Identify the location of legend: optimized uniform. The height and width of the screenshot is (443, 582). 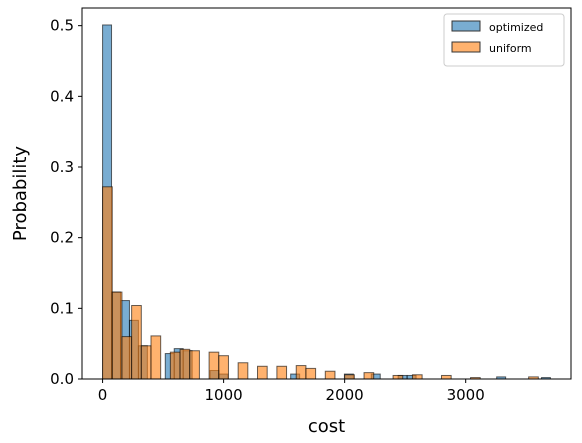
(504, 40).